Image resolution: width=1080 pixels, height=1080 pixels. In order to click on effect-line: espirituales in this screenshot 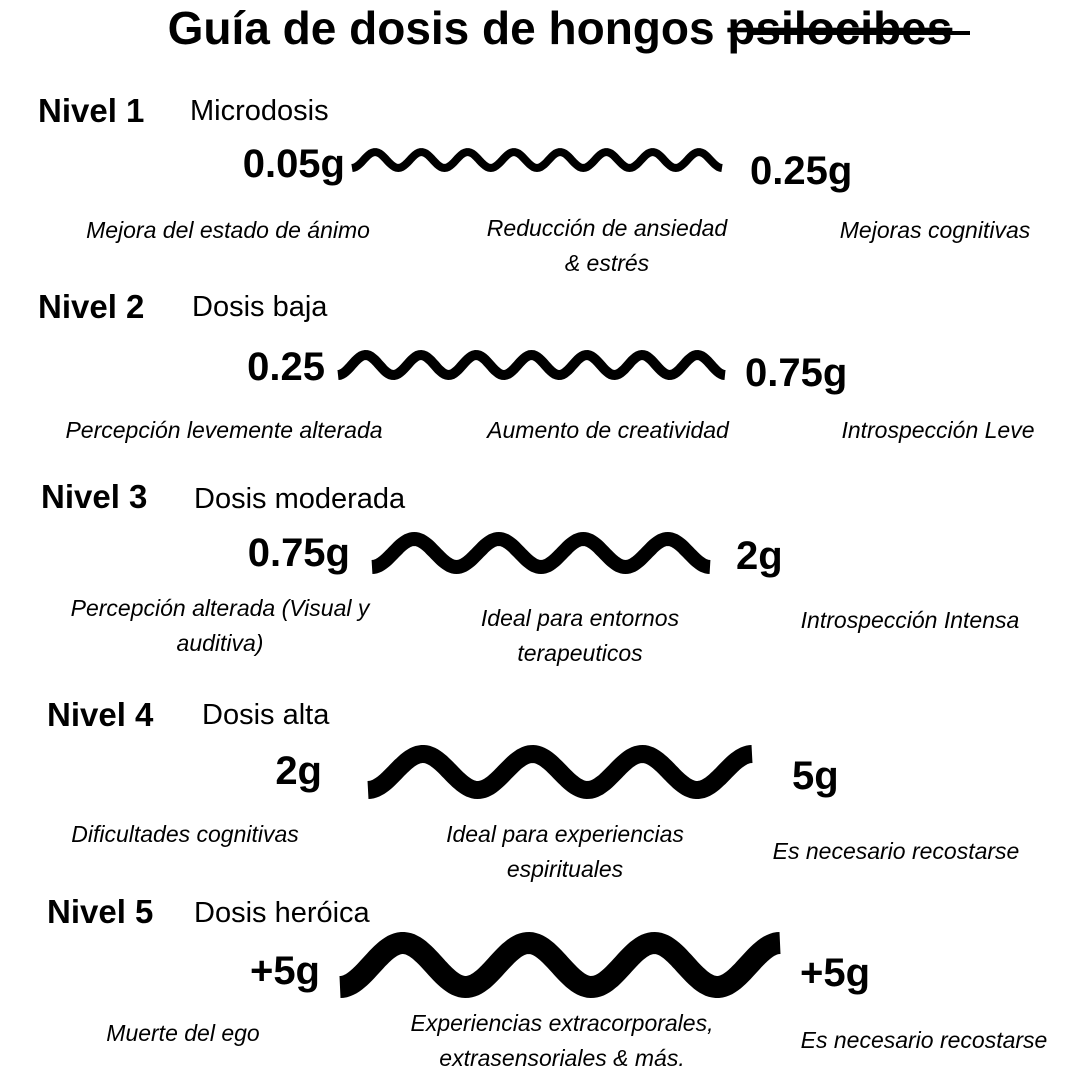, I will do `click(565, 869)`.